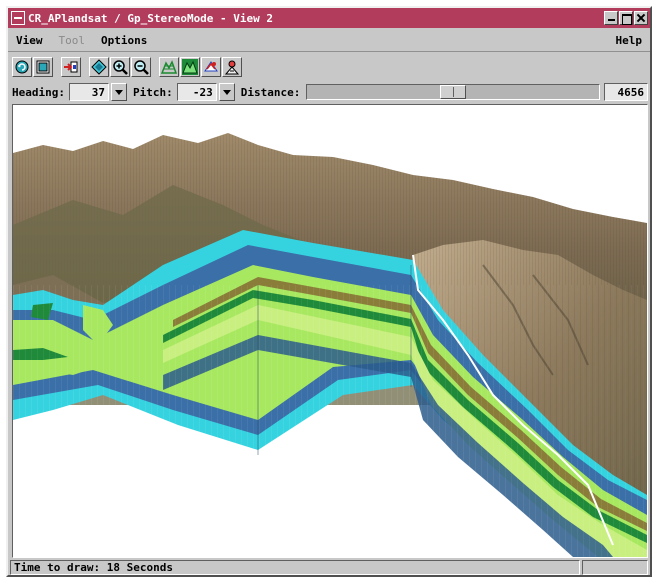  I want to click on distance-slider, so click(453, 92).